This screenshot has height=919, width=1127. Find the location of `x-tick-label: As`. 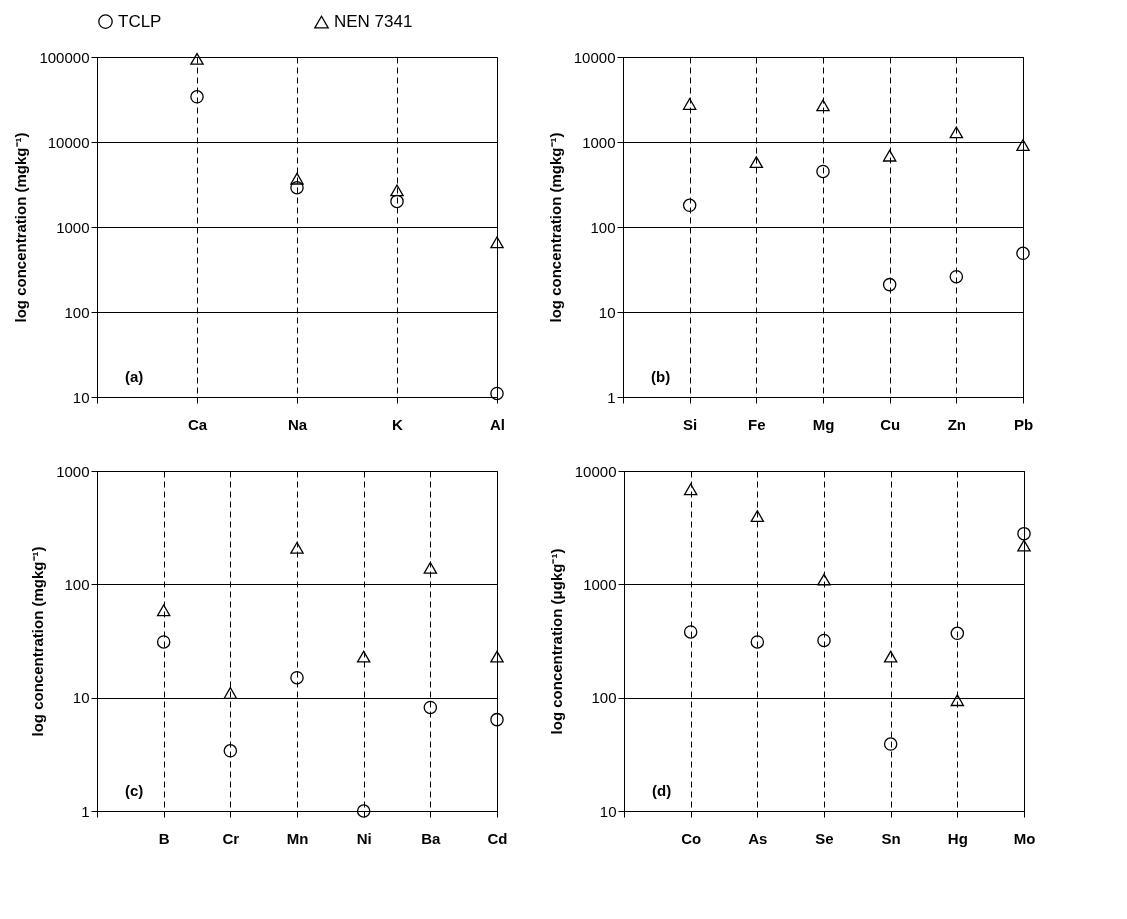

x-tick-label: As is located at coordinates (758, 838).